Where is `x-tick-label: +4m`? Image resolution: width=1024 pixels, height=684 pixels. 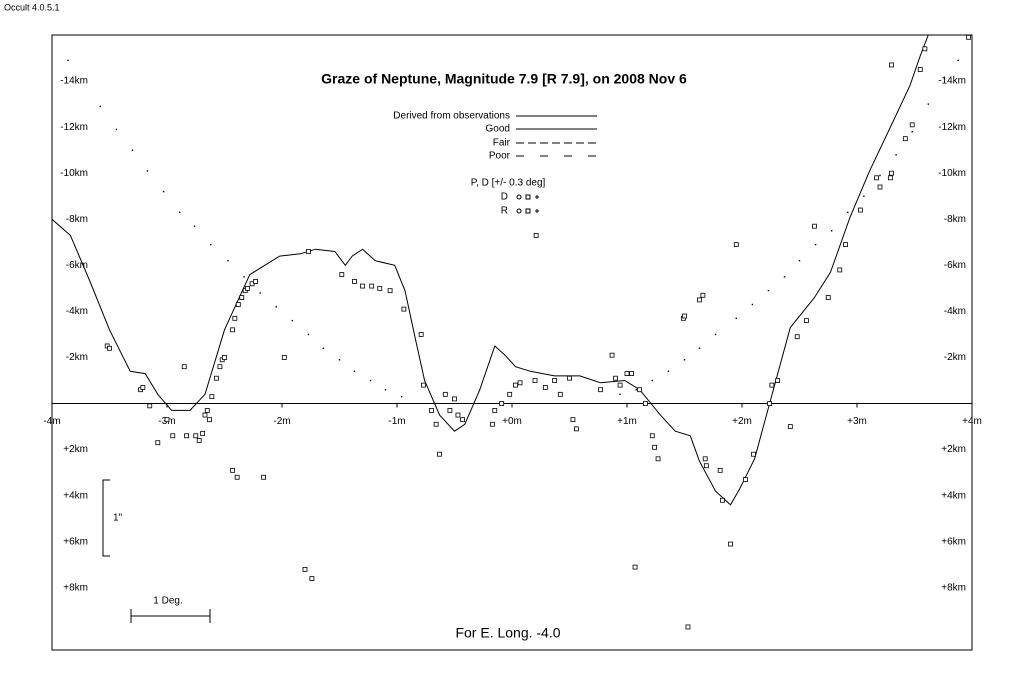
x-tick-label: +4m is located at coordinates (972, 421).